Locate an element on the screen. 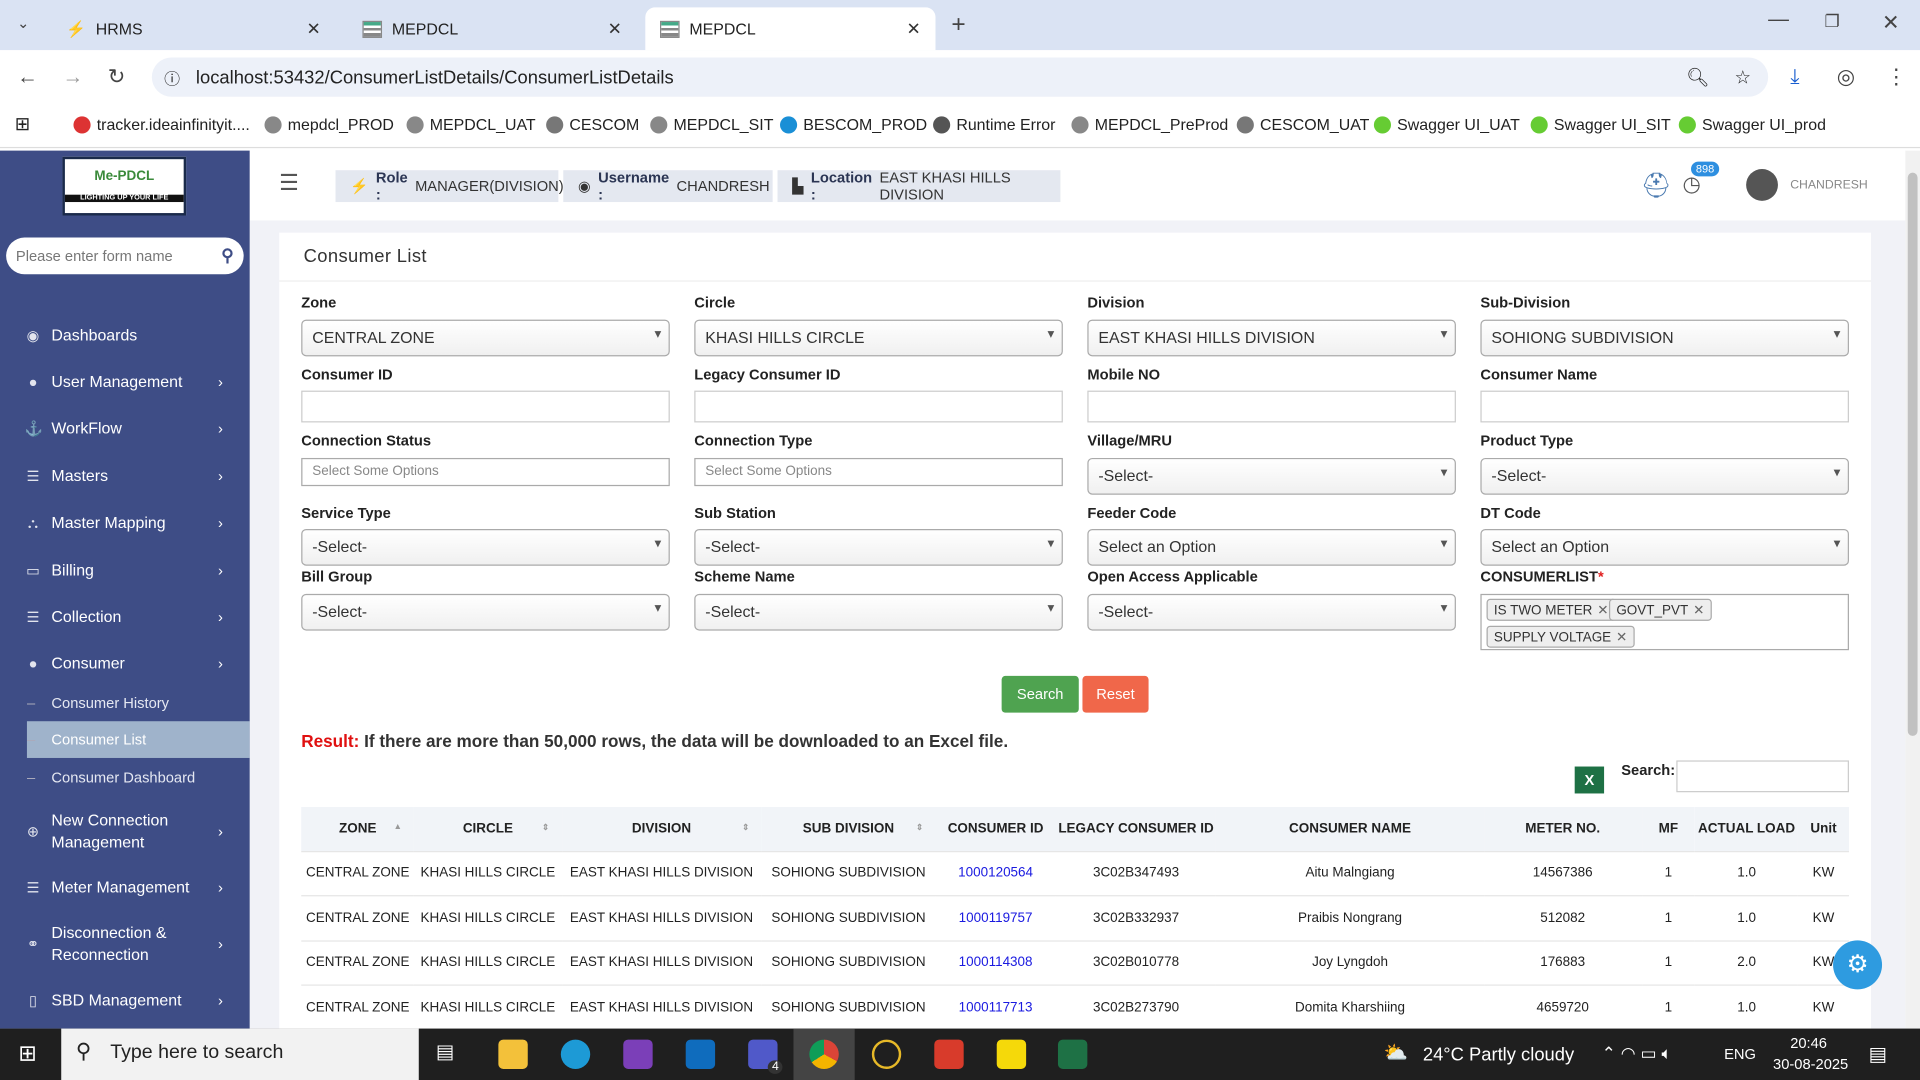 The image size is (1920, 1080). profile-icon: ◎ is located at coordinates (1845, 76).